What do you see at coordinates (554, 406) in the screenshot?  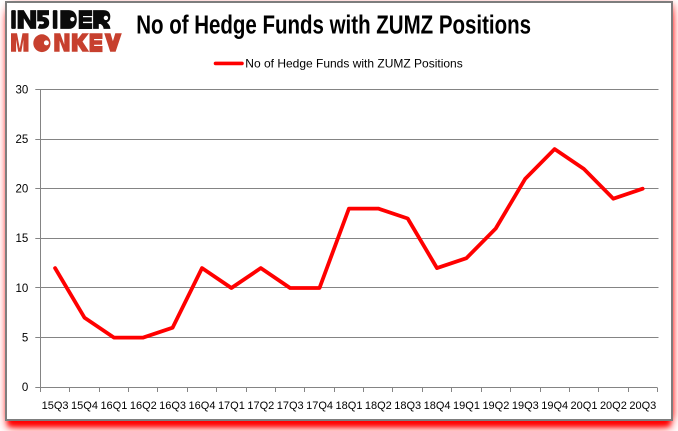 I see `svg-text: 19Q4` at bounding box center [554, 406].